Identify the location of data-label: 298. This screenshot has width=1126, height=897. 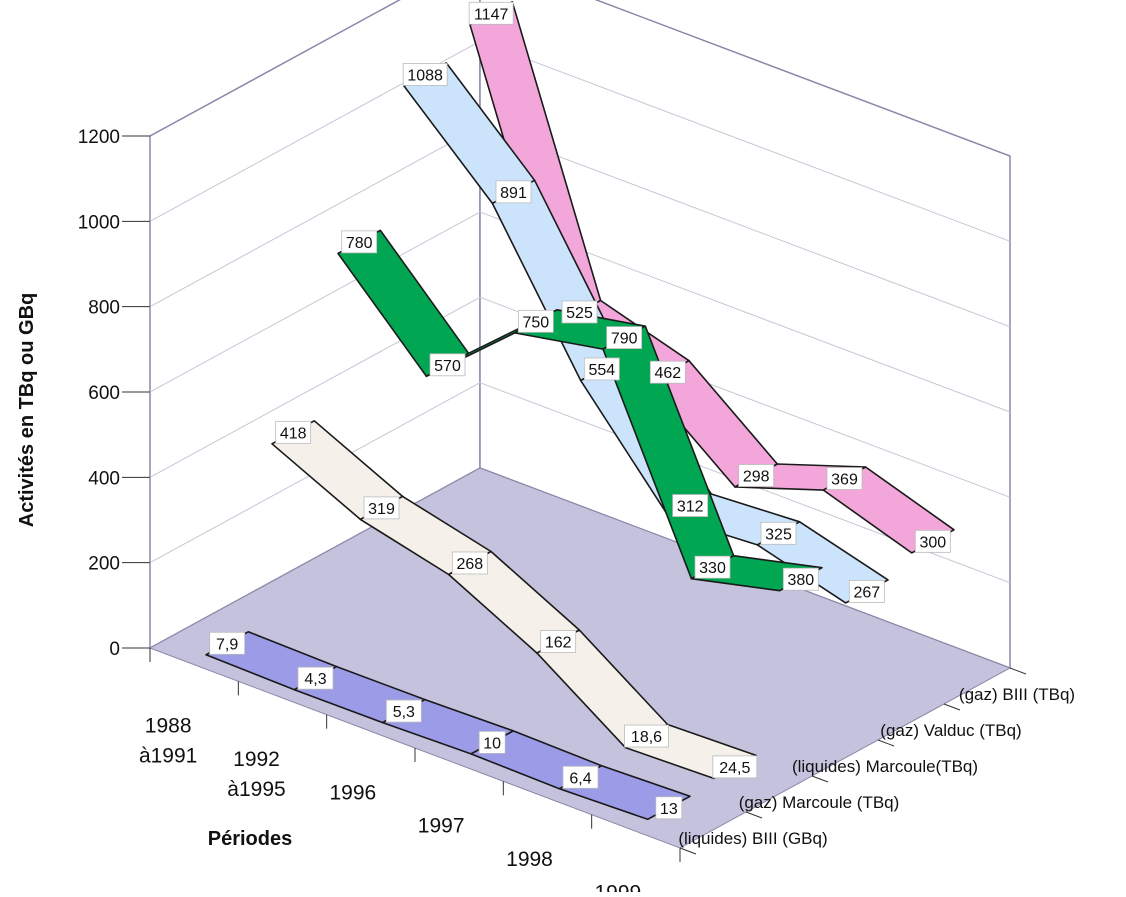
(756, 475).